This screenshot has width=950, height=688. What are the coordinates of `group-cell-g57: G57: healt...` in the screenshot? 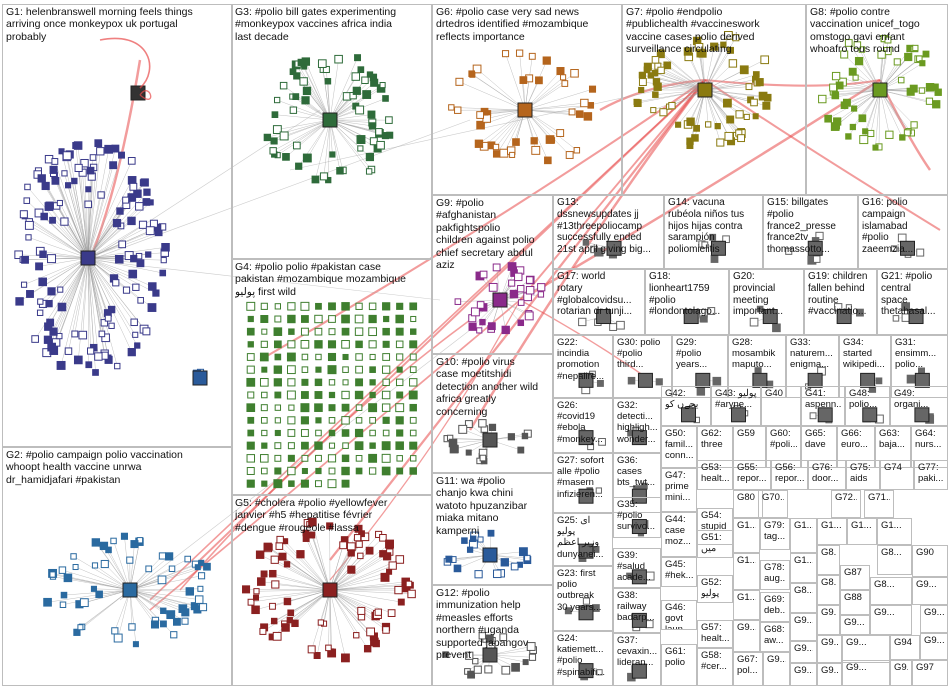 It's located at (715, 634).